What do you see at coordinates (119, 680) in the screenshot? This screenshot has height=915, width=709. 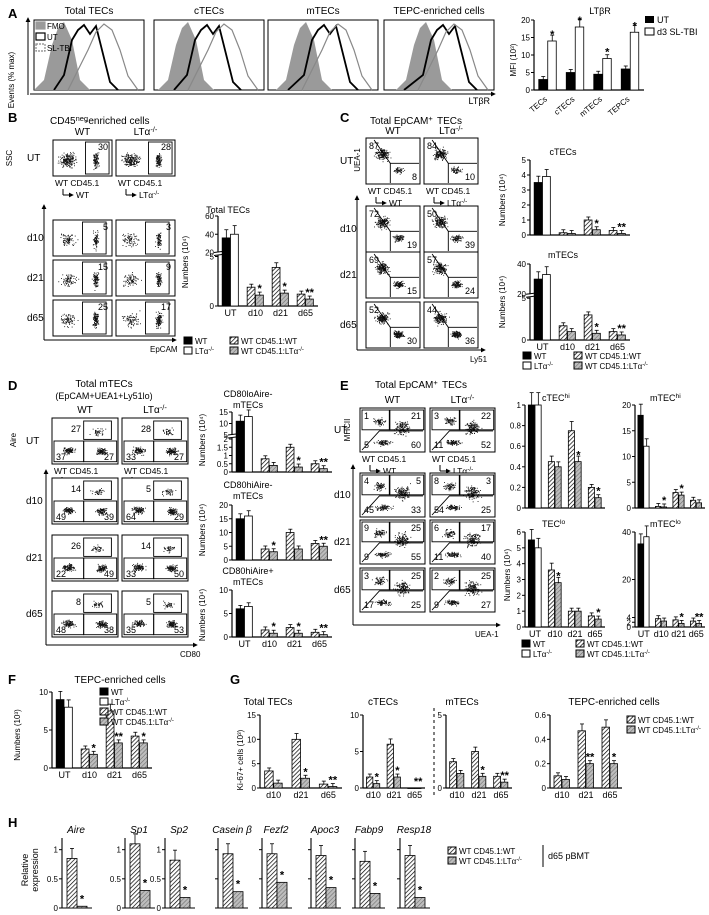 I see `panel-title: TEPC-enriched cells` at bounding box center [119, 680].